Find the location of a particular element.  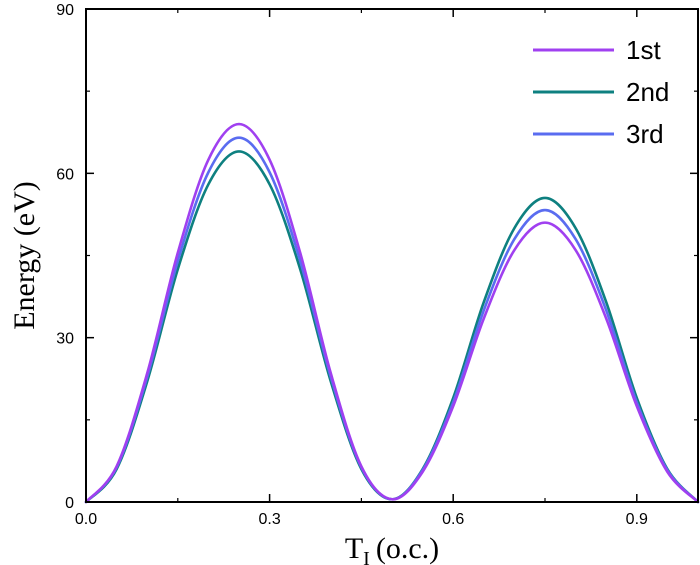

x-axis-title-unit: (o.c.) is located at coordinates (407, 548).